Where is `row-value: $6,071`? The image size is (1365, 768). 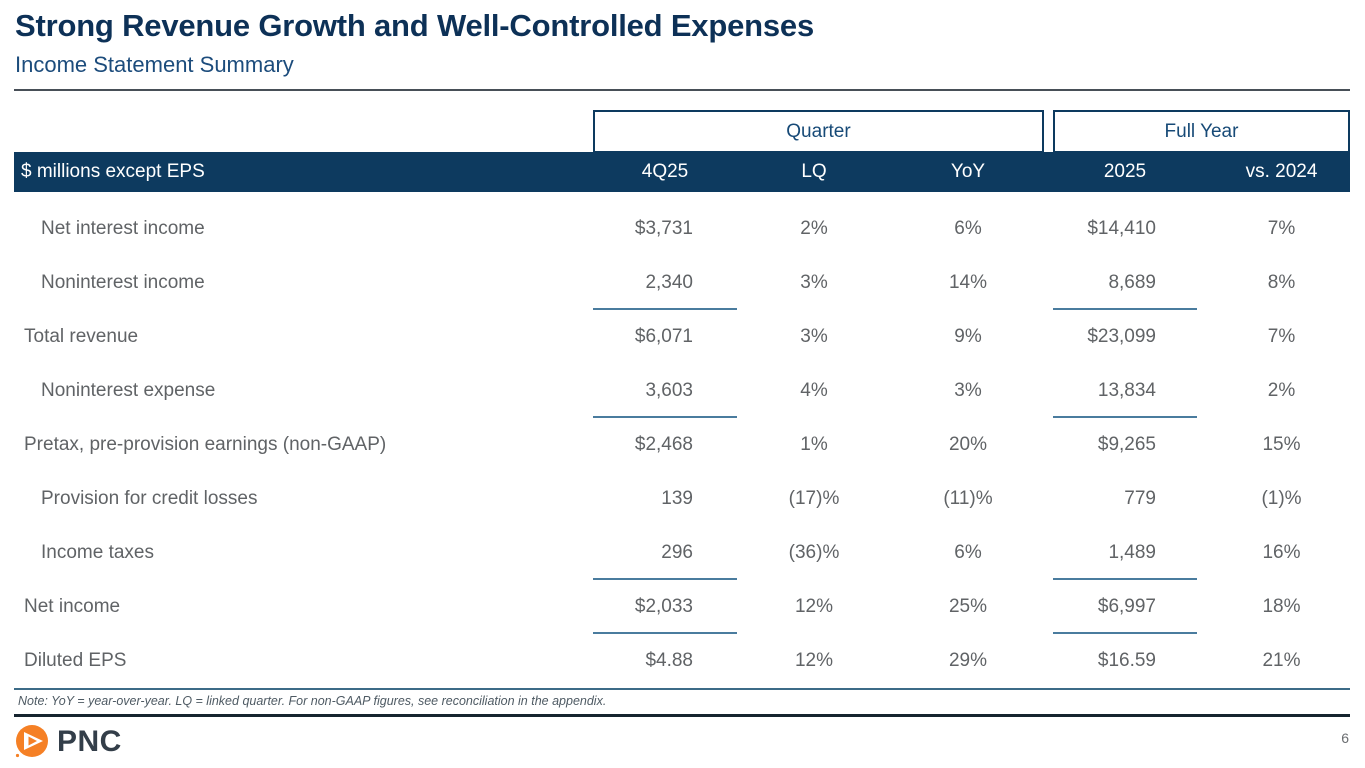
row-value: $6,071 is located at coordinates (663, 336).